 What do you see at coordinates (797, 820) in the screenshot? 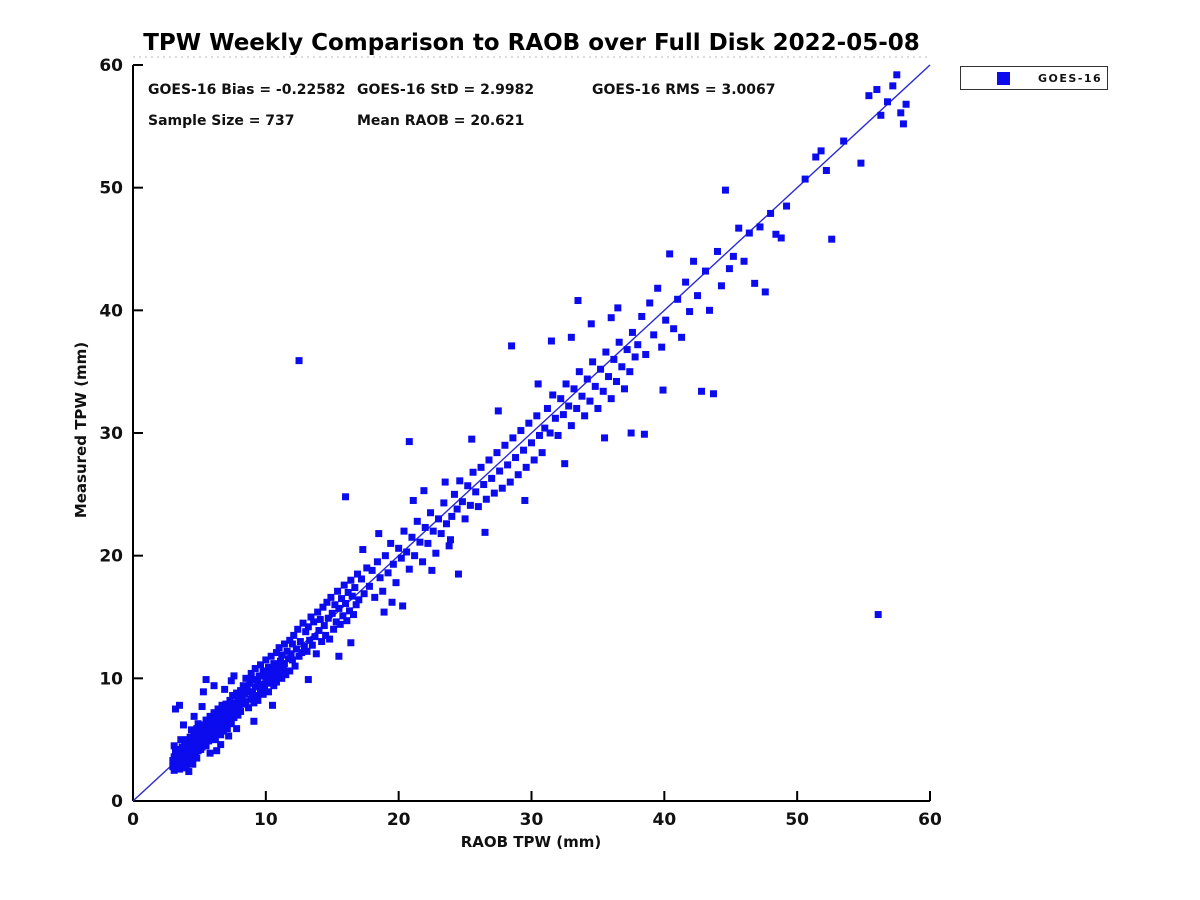
I see `x-tick-label: 50` at bounding box center [797, 820].